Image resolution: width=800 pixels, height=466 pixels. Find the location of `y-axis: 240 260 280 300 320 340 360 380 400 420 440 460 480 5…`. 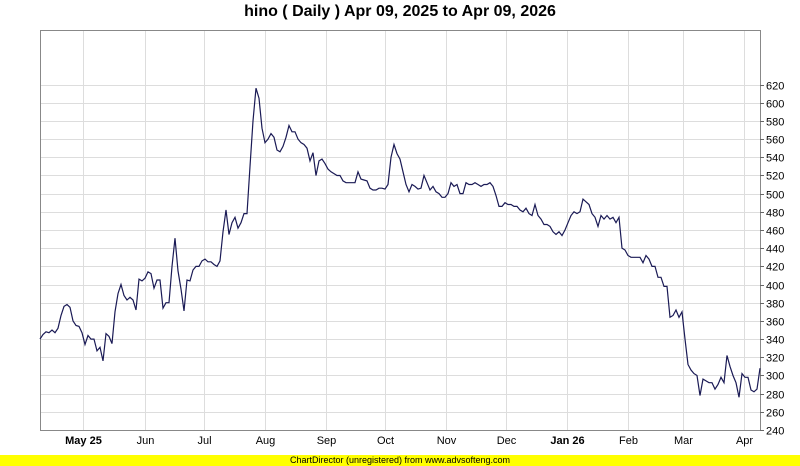

y-axis: 240 260 280 300 320 340 360 380 400 420 440 460 480 5… is located at coordinates (772, 259).